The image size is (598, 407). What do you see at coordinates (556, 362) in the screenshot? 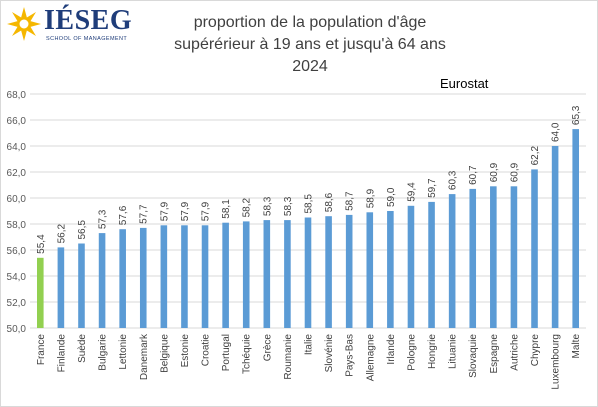
I see `category-label: Luxembourg` at bounding box center [556, 362].